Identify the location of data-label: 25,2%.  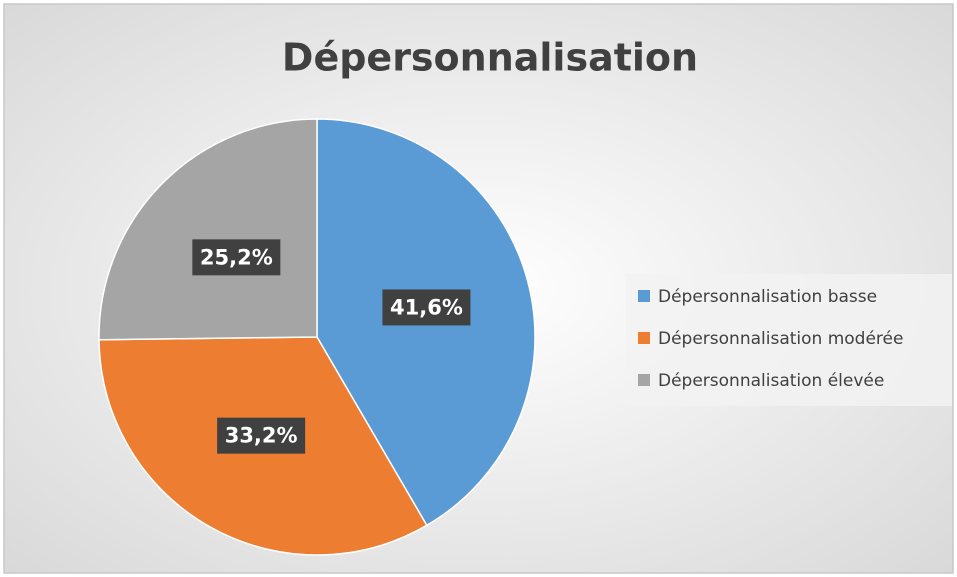
(236, 257).